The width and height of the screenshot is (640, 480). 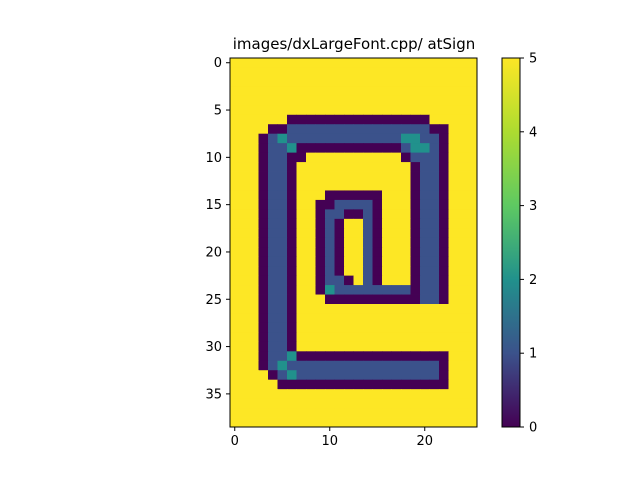 I want to click on y-tick-label: 15, so click(x=213, y=205).